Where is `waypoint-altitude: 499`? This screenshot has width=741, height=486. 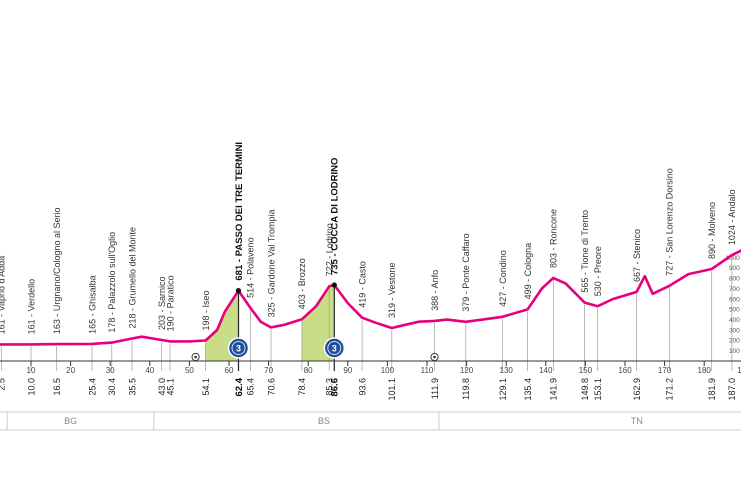
waypoint-altitude: 499 is located at coordinates (528, 291).